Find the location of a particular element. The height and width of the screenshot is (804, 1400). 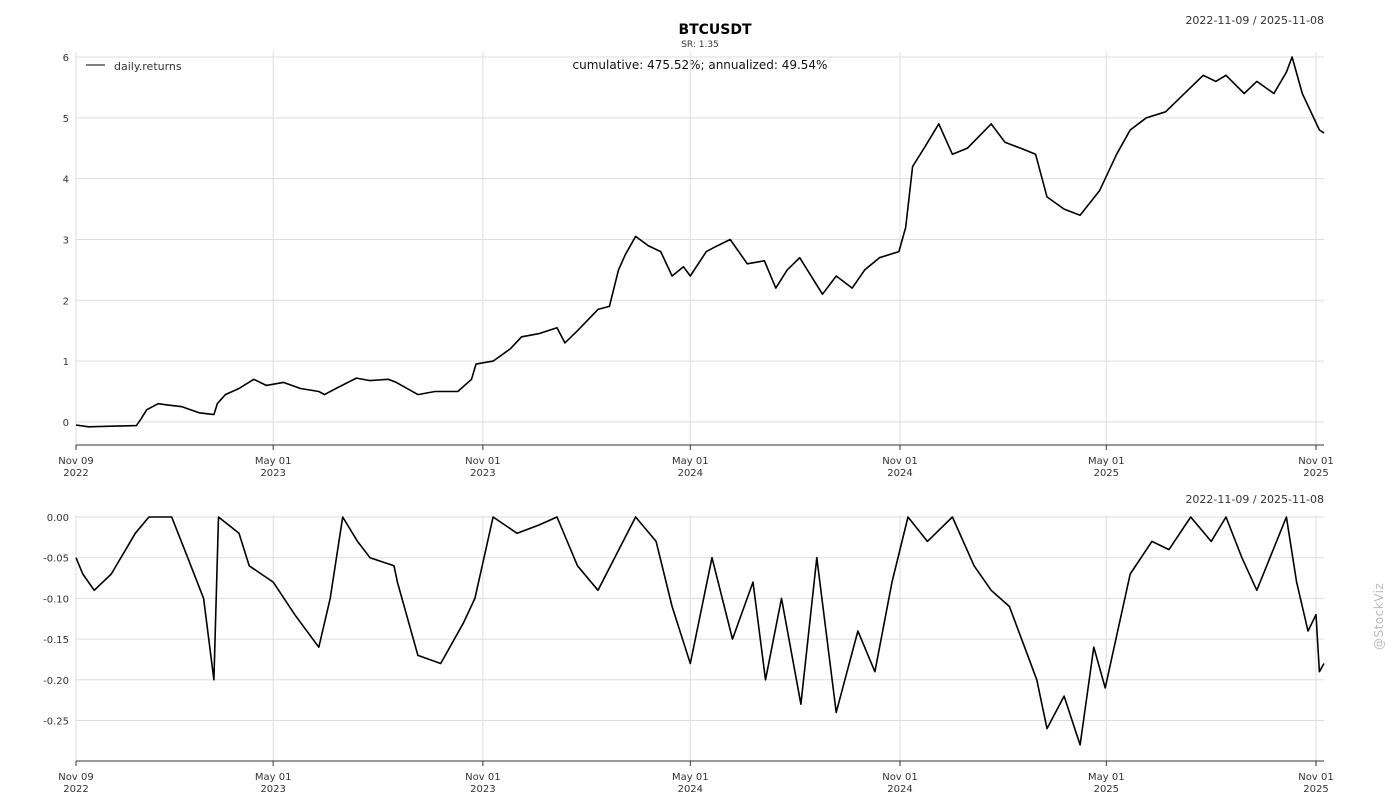

watermark: @StockViz is located at coordinates (1379, 616).